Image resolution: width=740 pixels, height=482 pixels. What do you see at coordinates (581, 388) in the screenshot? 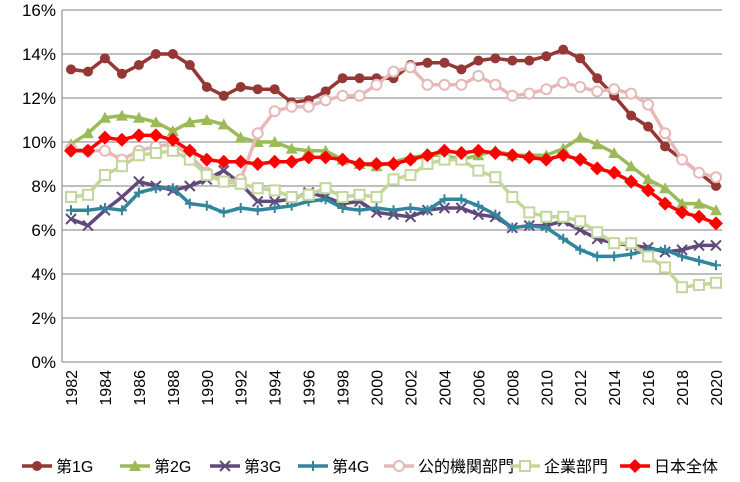
I see `x-tick-label: 2012` at bounding box center [581, 388].